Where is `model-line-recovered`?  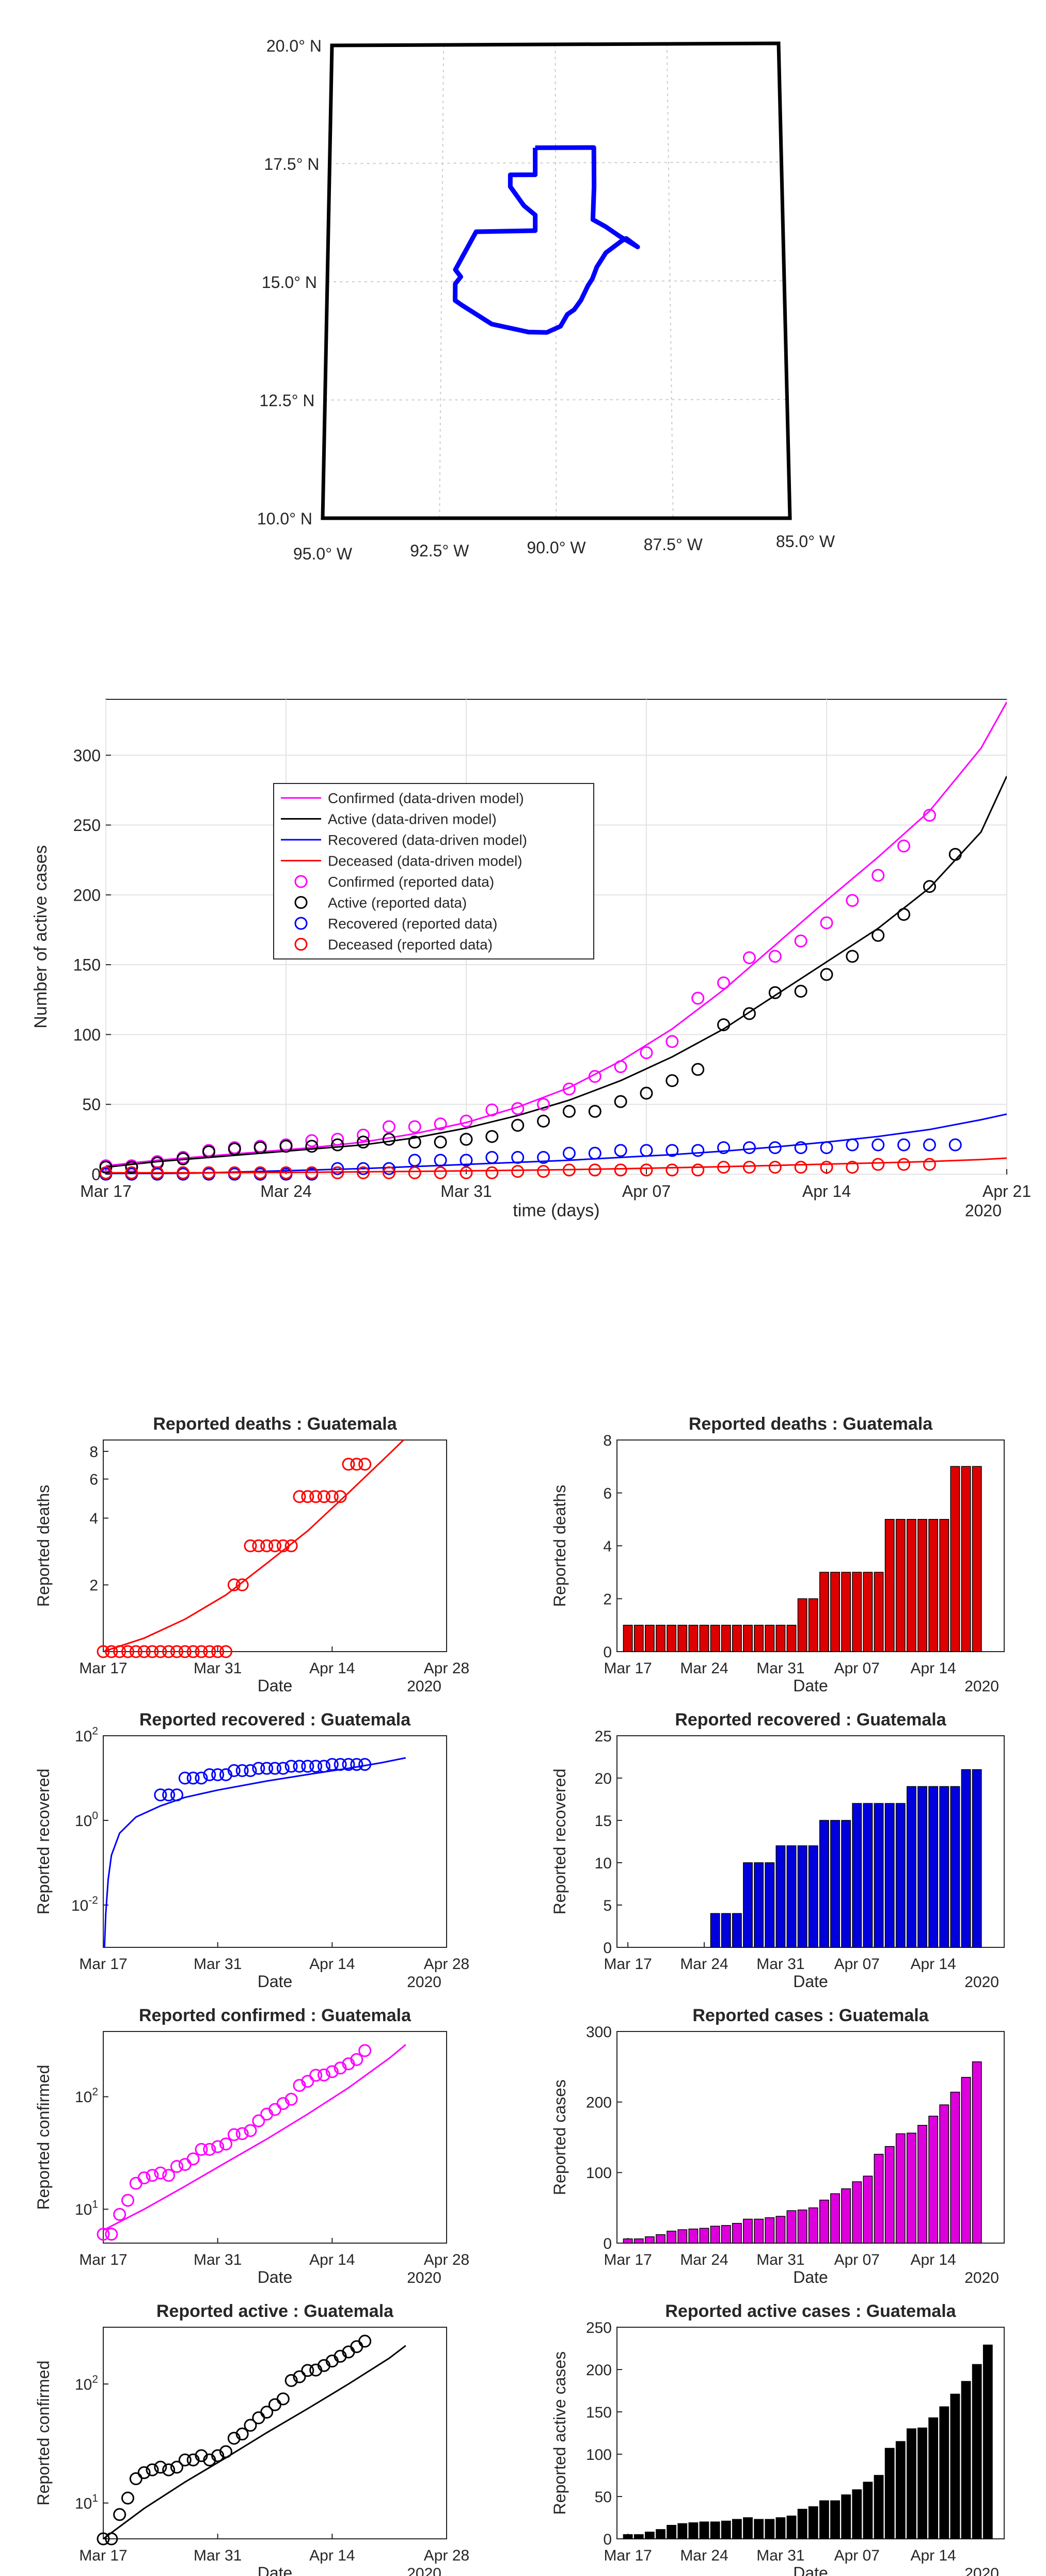 model-line-recovered is located at coordinates (556, 1143).